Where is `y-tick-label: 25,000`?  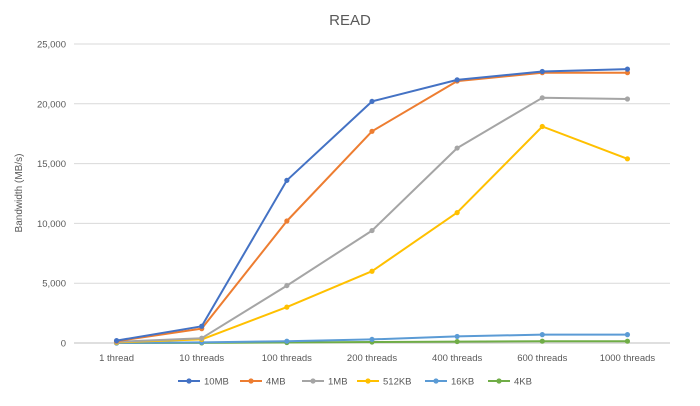
y-tick-label: 25,000 is located at coordinates (51, 45).